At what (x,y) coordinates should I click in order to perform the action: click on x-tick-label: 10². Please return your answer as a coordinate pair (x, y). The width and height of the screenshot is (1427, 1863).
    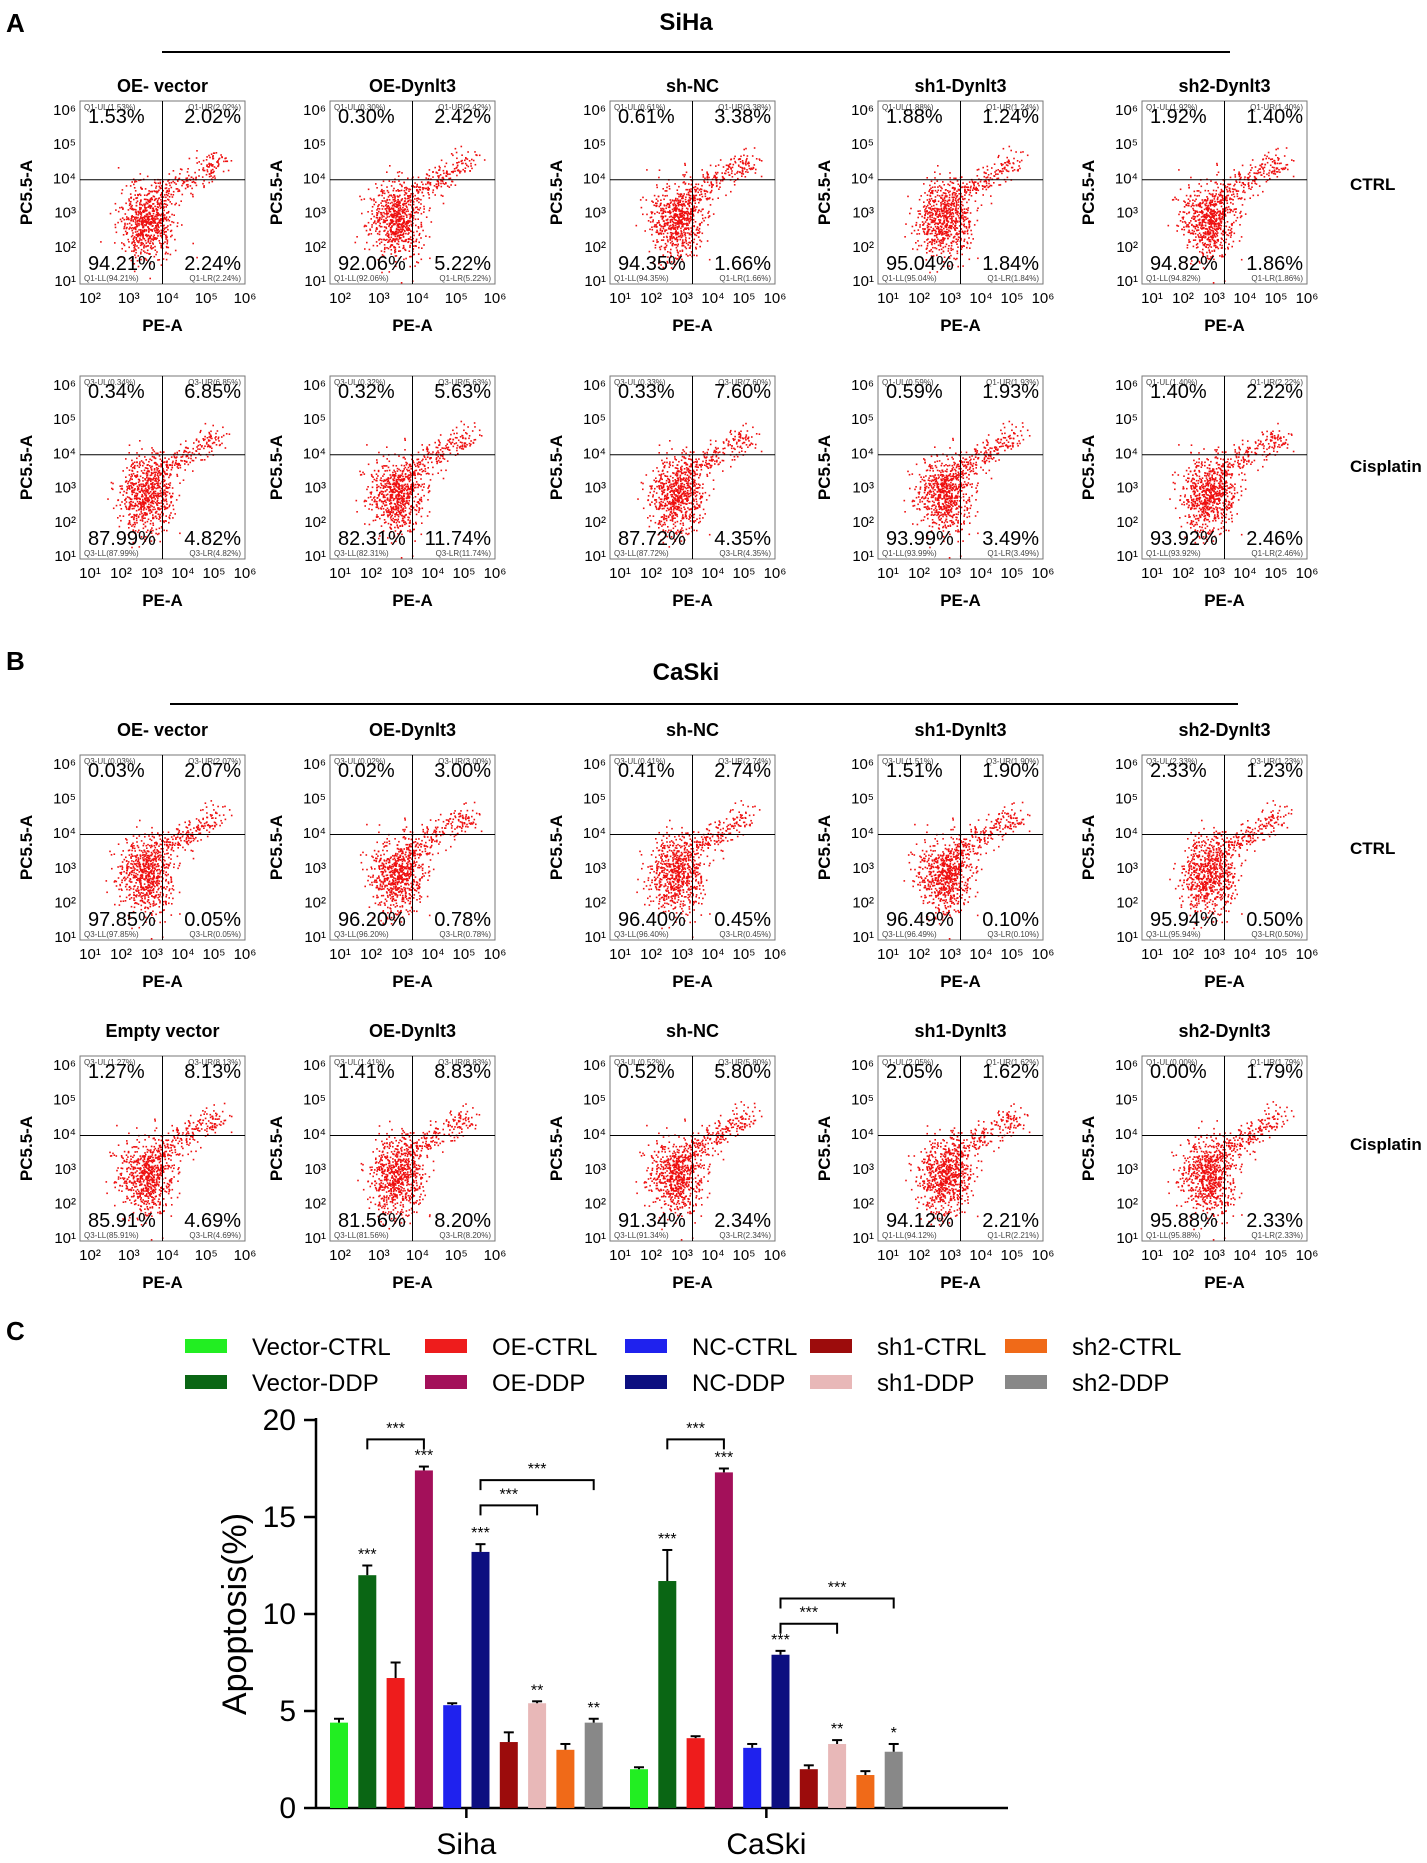
    Looking at the image, I should click on (651, 298).